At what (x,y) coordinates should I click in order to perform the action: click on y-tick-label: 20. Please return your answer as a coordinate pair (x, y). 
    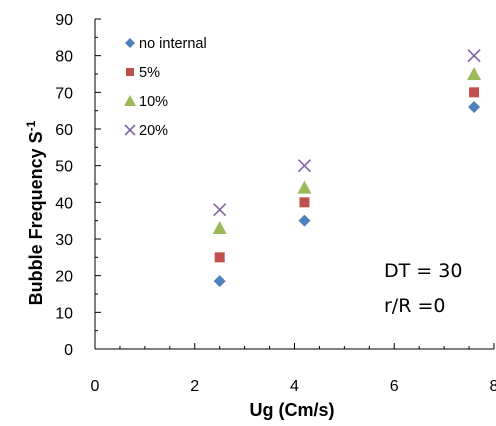
    Looking at the image, I should click on (64, 277).